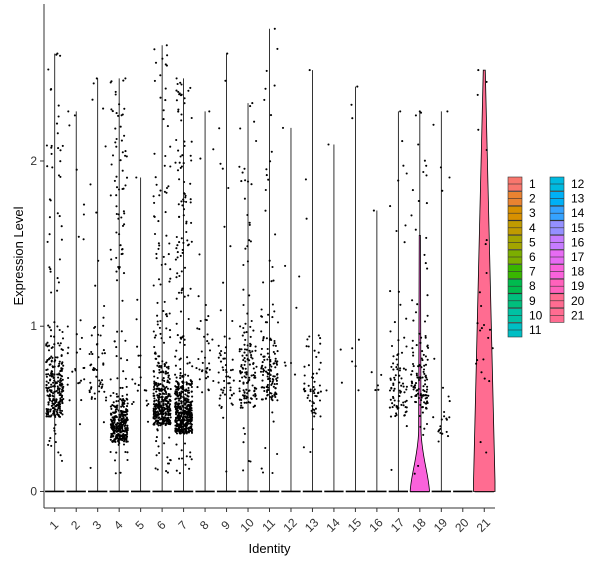 The height and width of the screenshot is (568, 600). Describe the element at coordinates (75, 525) in the screenshot. I see `x-tick-label: 2` at that location.